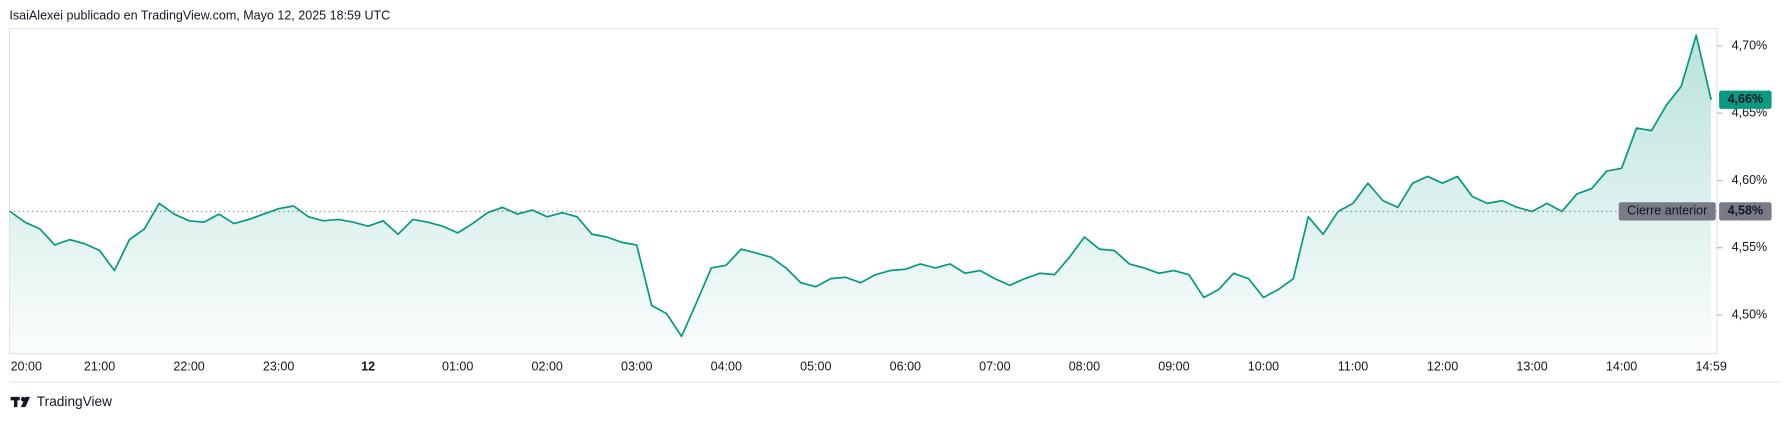 The image size is (1789, 422). I want to click on x-tick-label: 22:00, so click(188, 367).